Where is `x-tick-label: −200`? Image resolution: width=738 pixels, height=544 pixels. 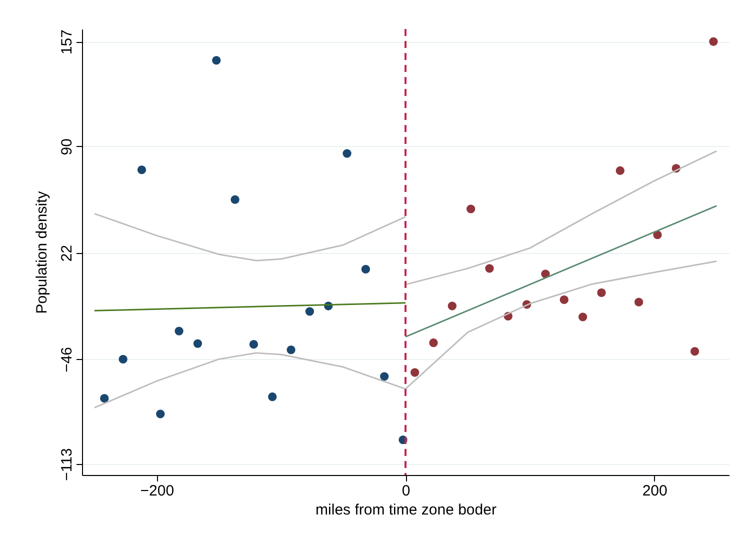 x-tick-label: −200 is located at coordinates (157, 491).